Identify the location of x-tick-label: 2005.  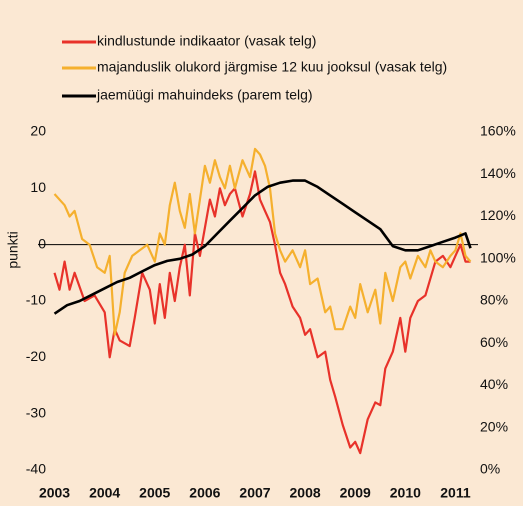
(154, 493).